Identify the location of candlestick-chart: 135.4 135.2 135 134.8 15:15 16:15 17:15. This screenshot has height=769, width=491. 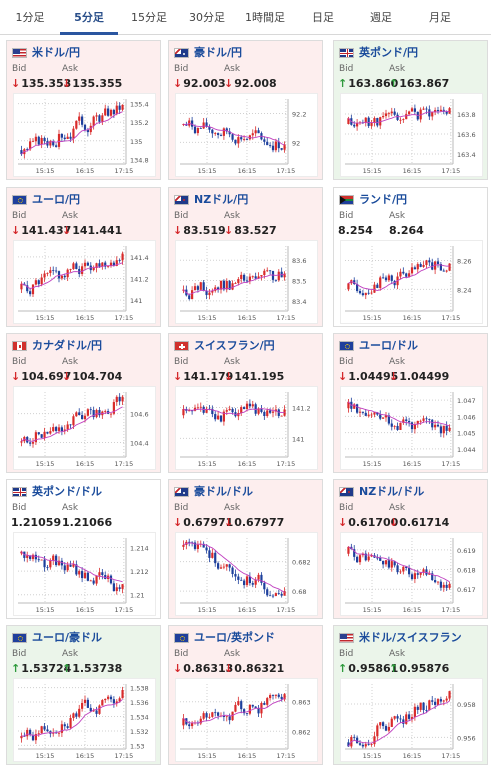
(84, 135).